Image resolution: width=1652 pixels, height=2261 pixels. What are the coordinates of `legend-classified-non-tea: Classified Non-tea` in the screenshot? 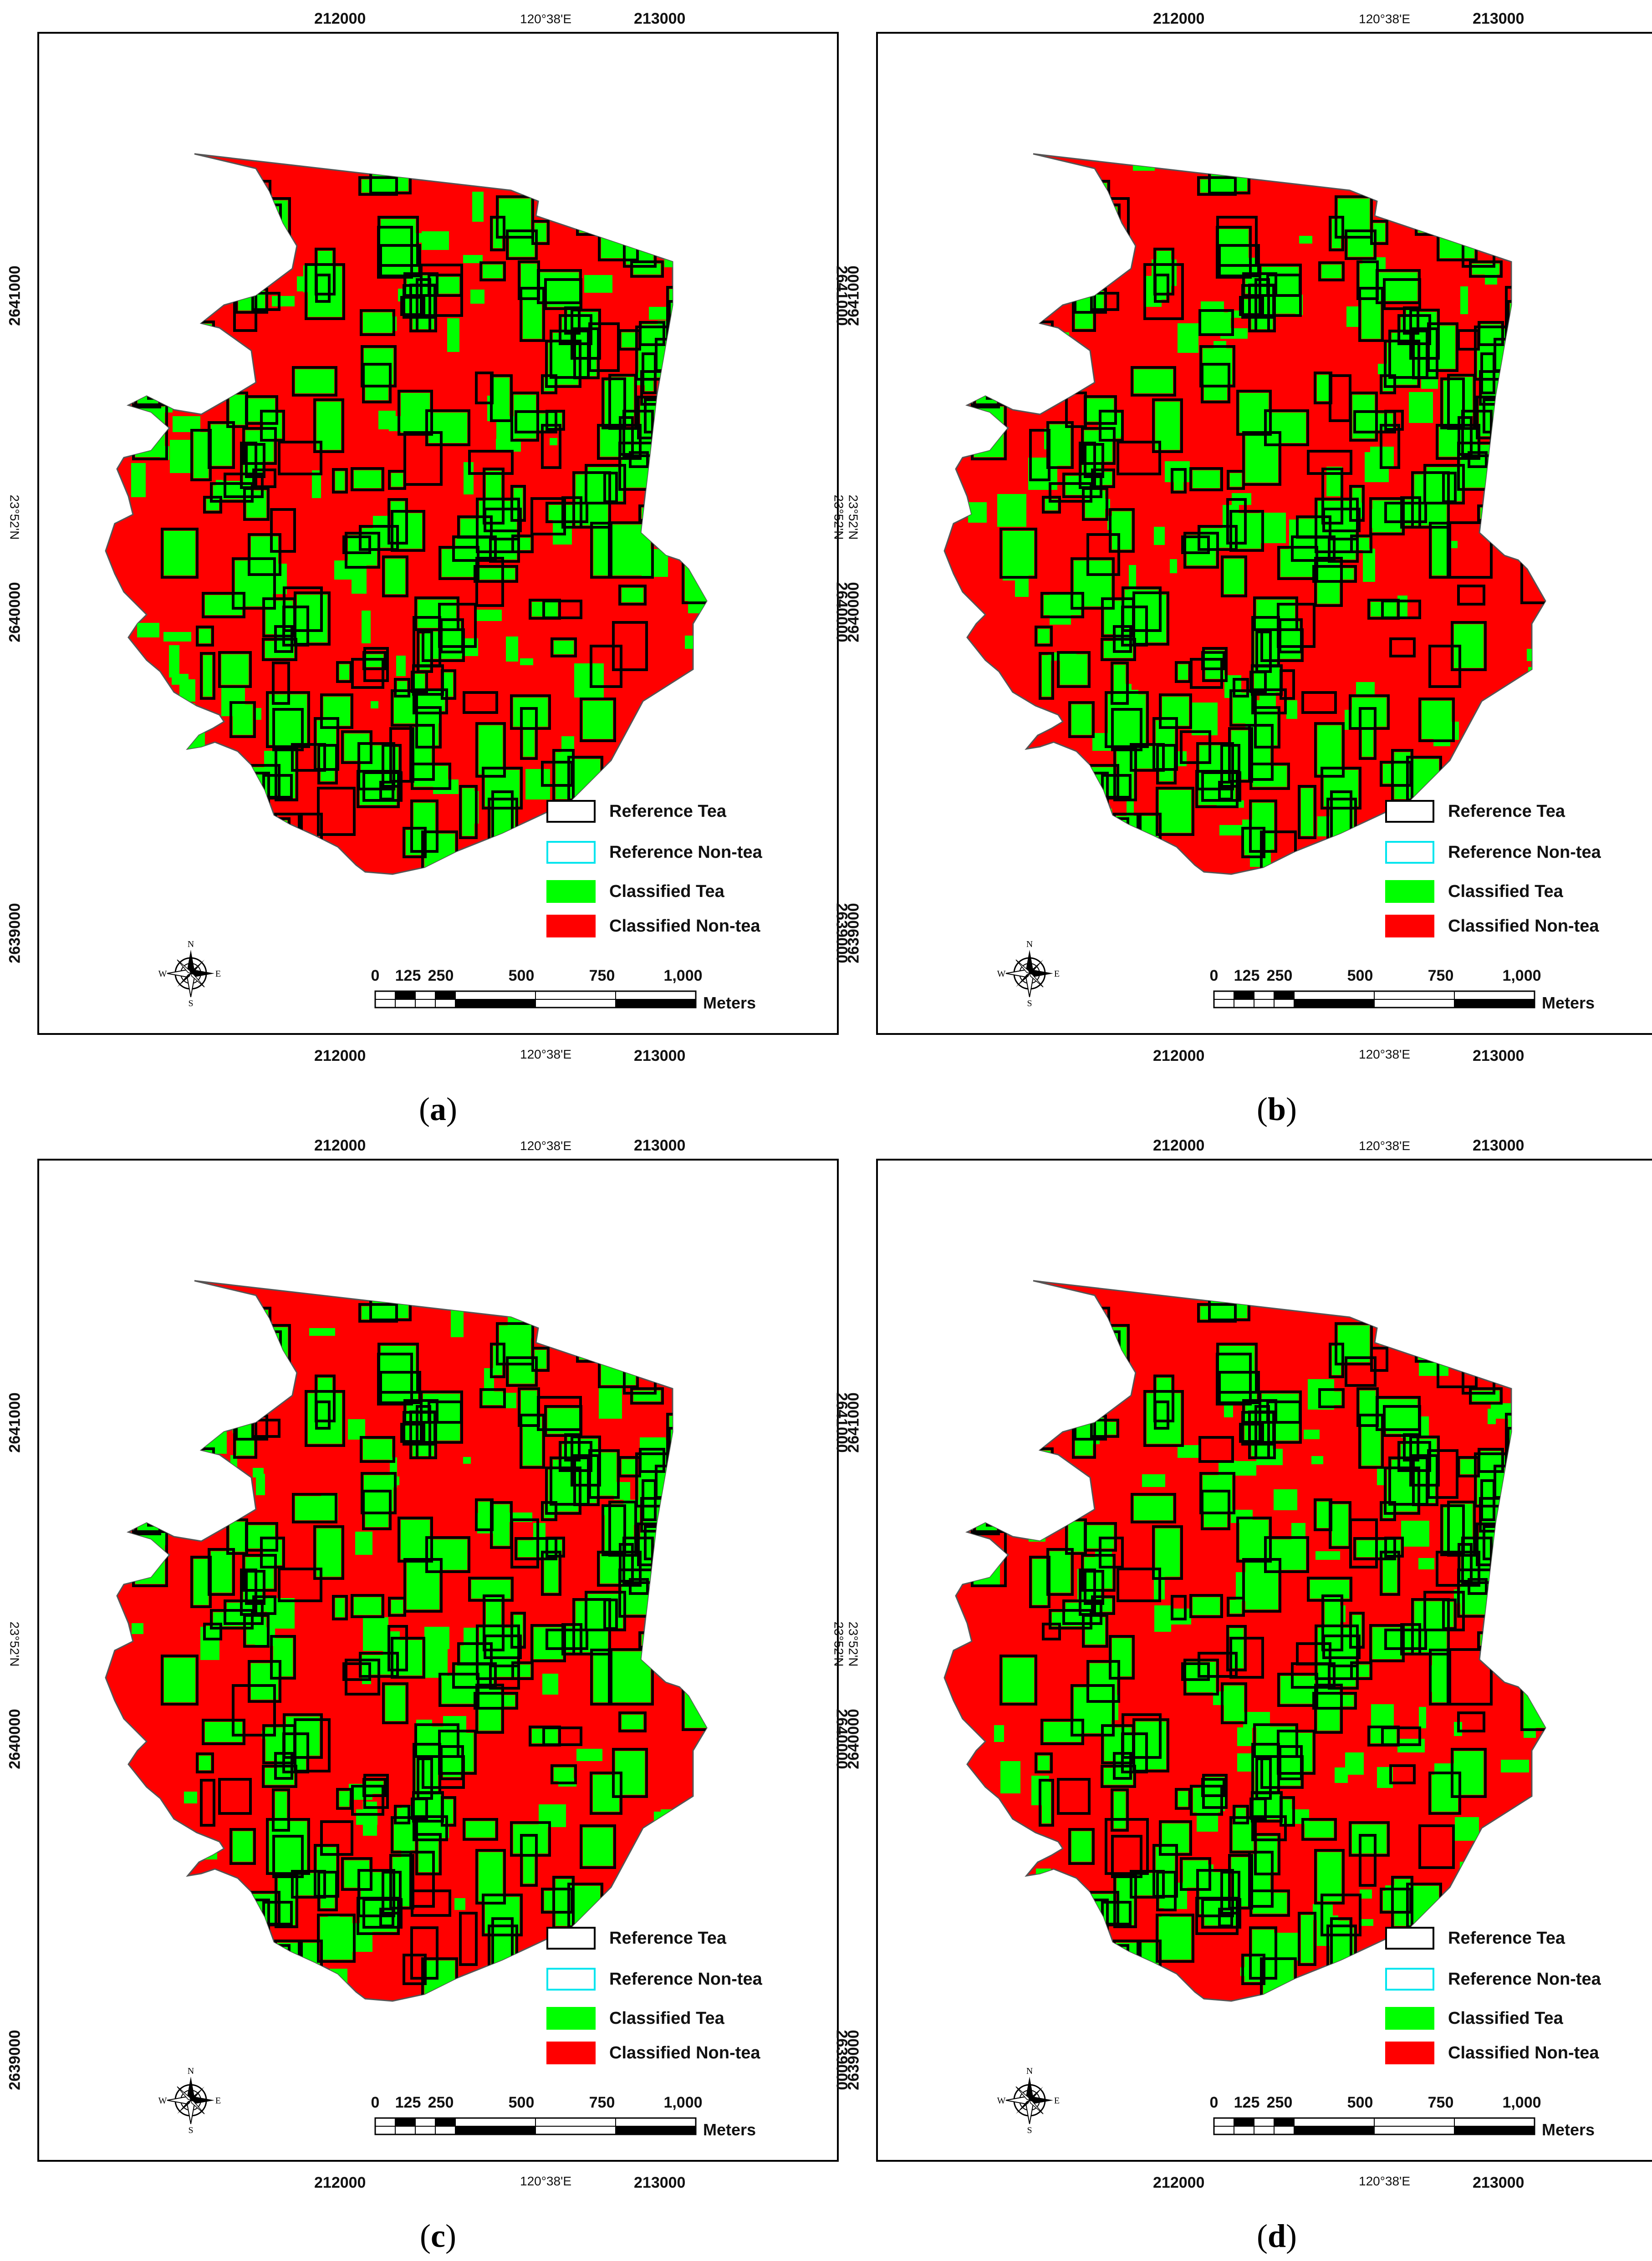 It's located at (1492, 926).